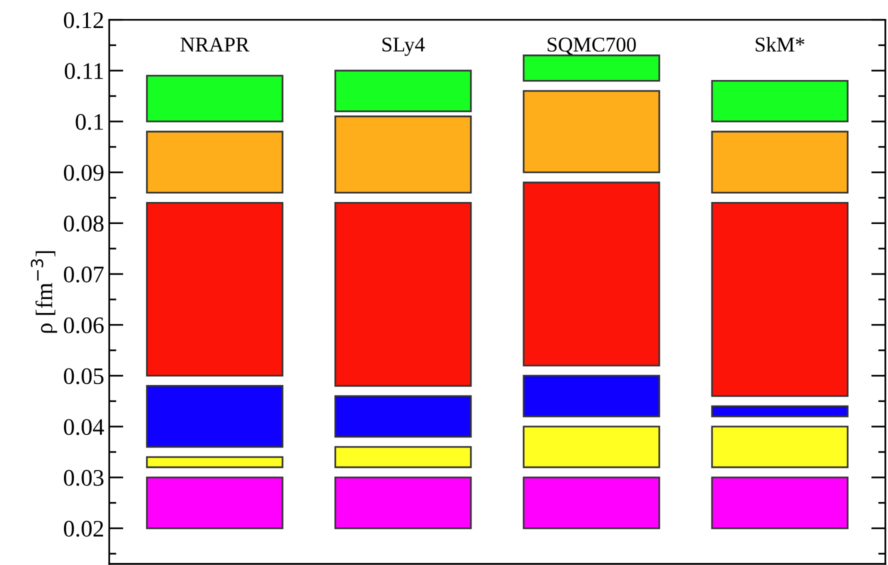  I want to click on x-tick-label: NRAPR, so click(215, 45).